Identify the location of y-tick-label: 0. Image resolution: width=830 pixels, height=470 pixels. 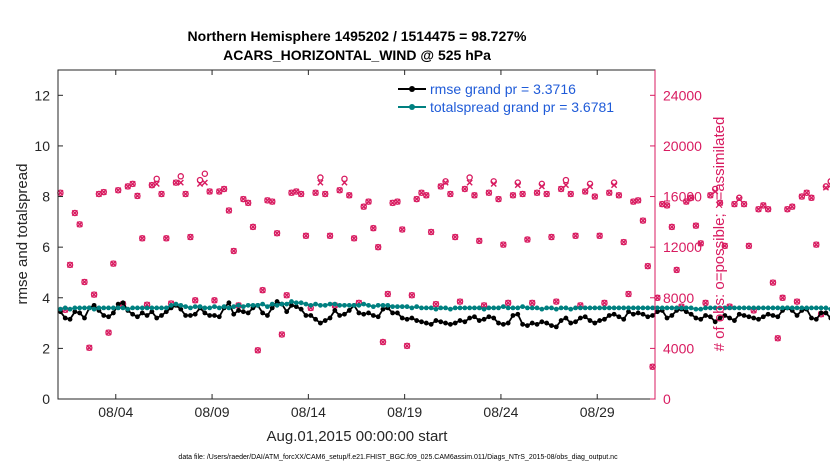
(46, 399).